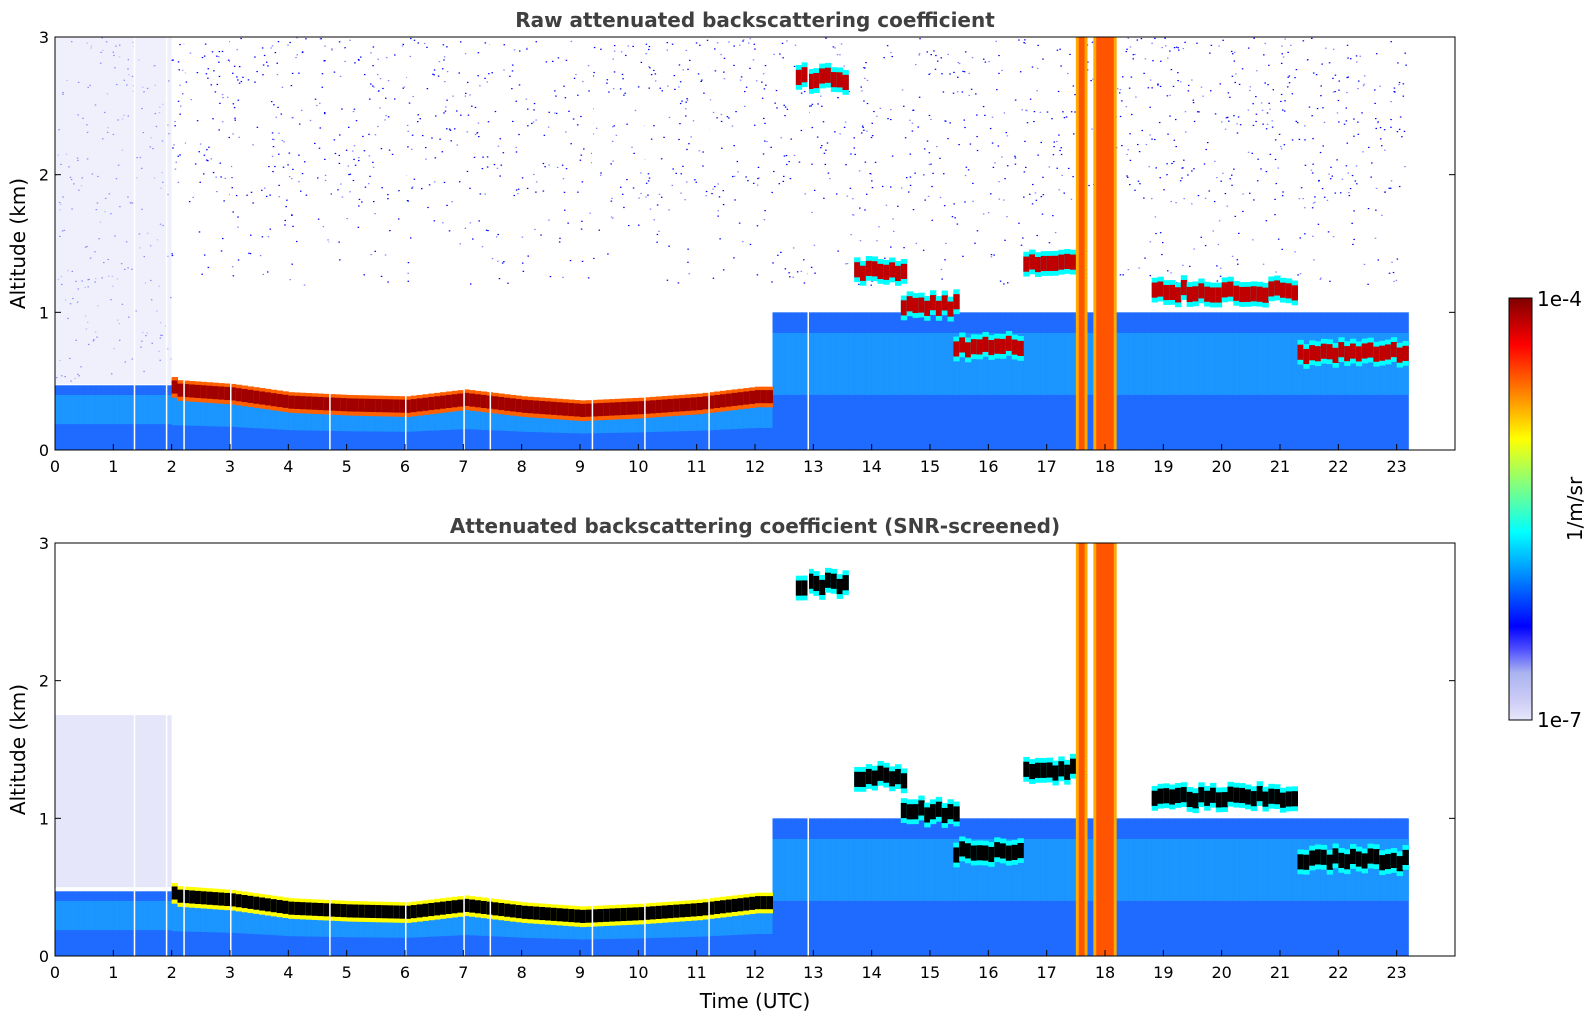 The height and width of the screenshot is (1020, 1595). Describe the element at coordinates (230, 972) in the screenshot. I see `x-tick-label: 3` at that location.